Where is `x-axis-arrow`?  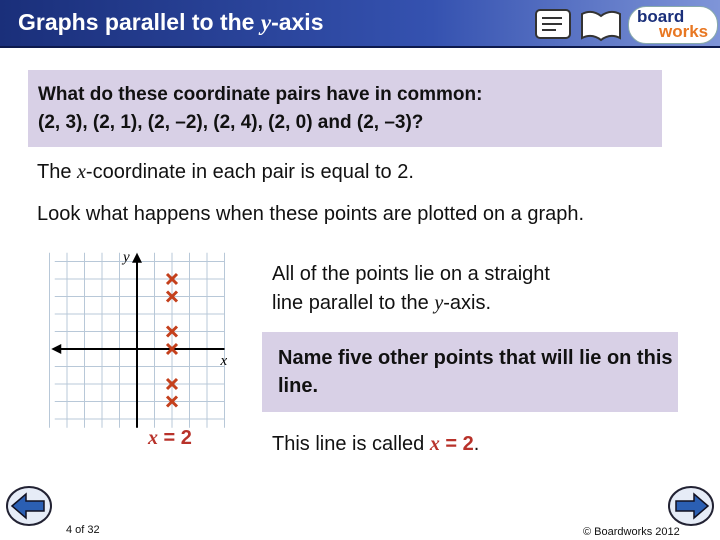
x-axis-arrow is located at coordinates (56, 349).